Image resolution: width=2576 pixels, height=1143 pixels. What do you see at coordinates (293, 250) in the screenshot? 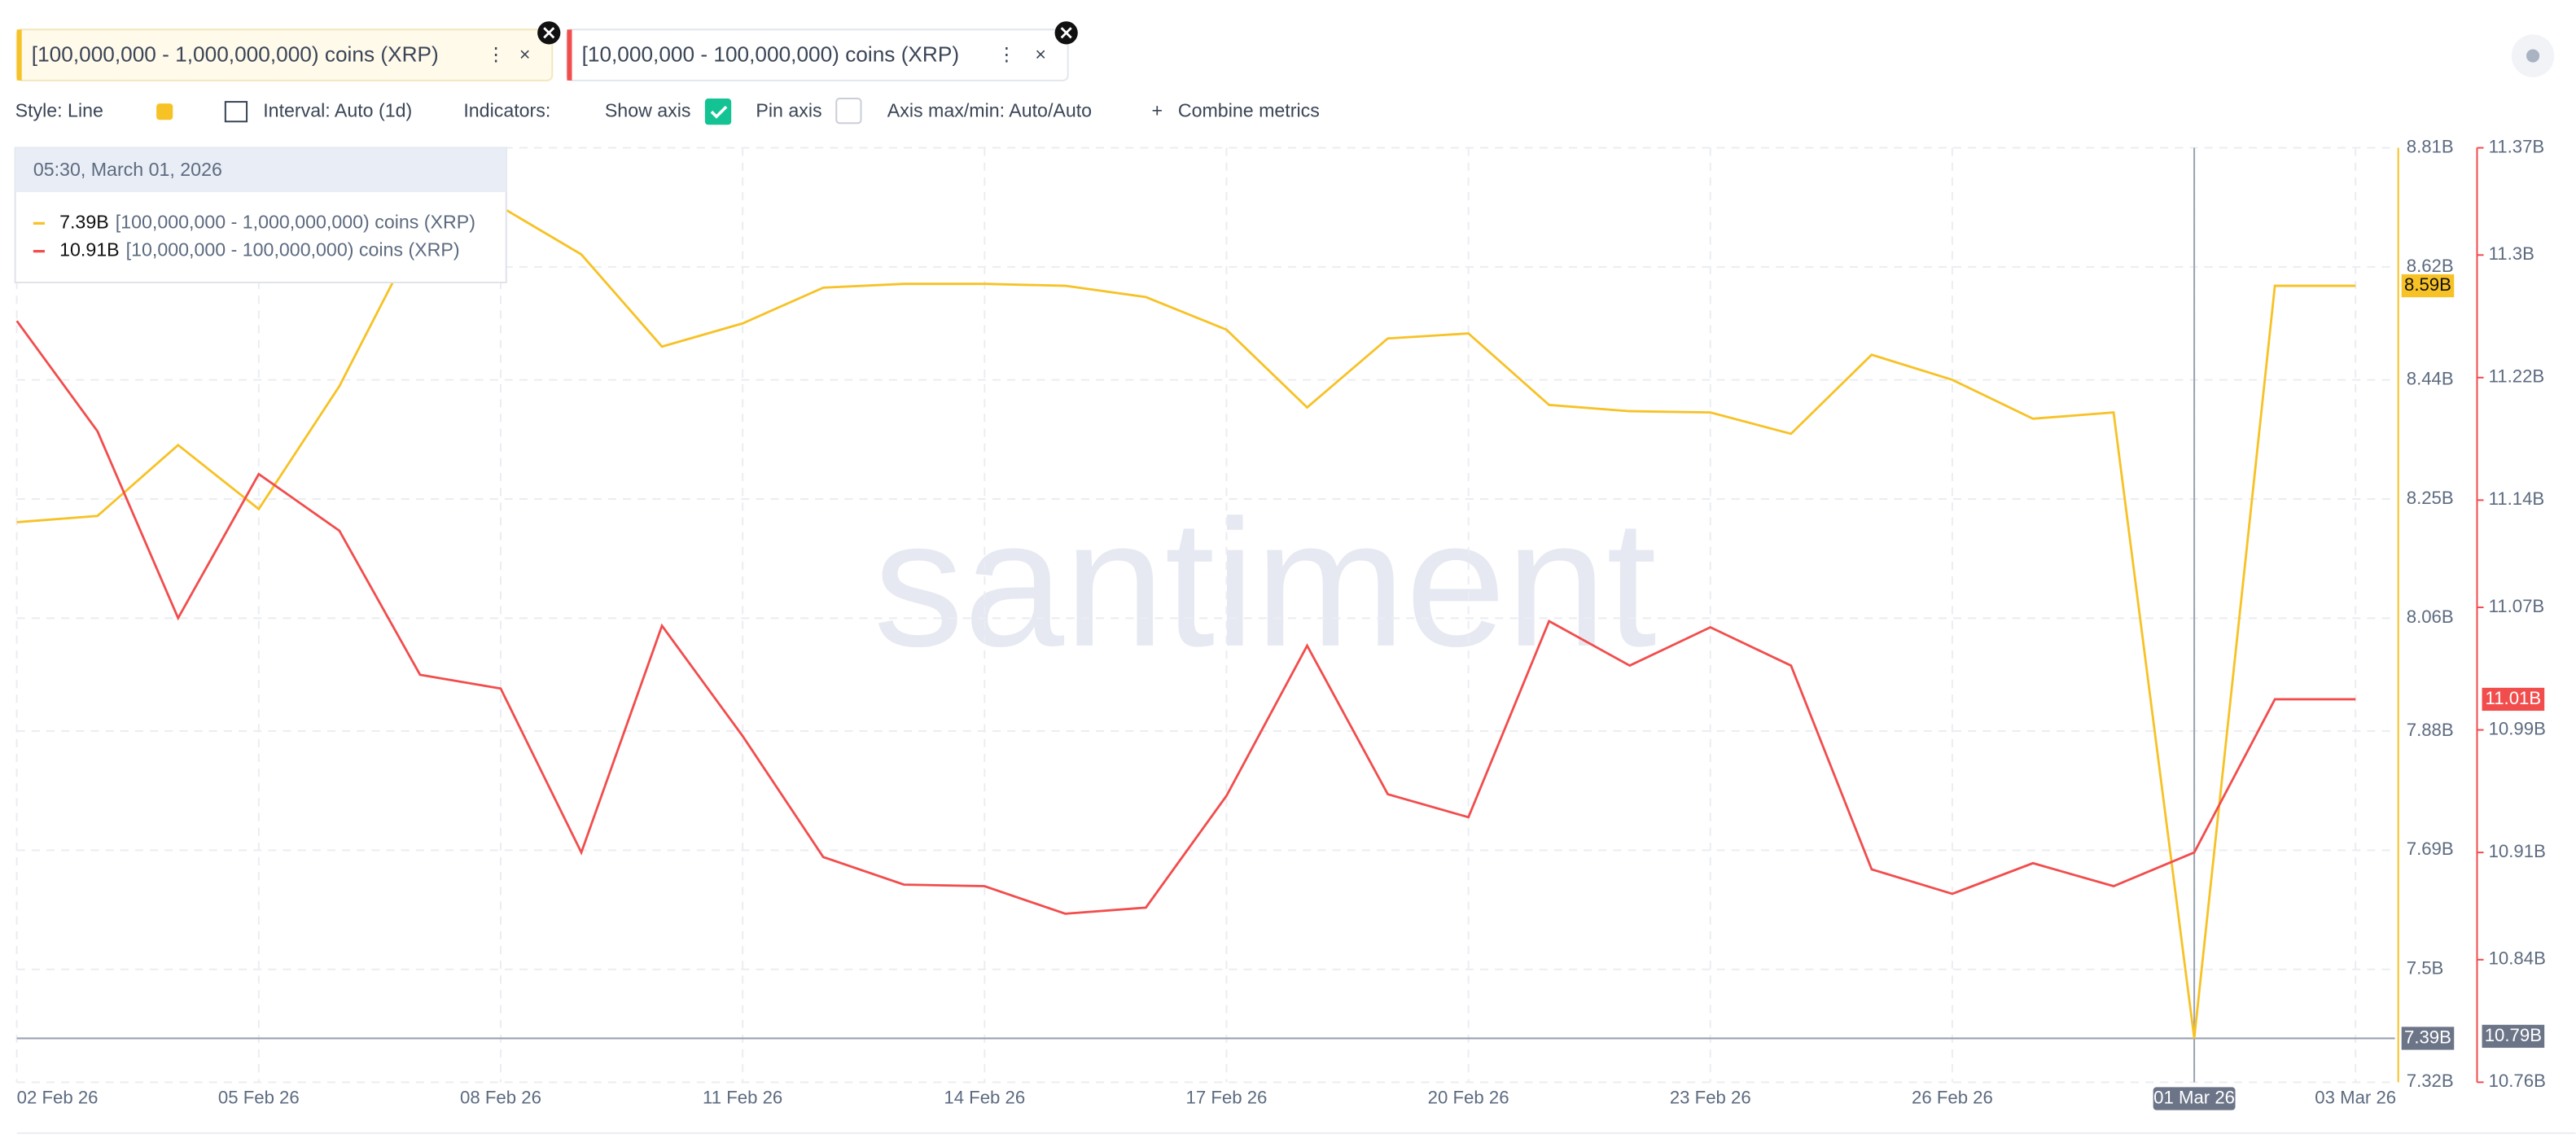
I see `tooltip-series-name: [10,000,000 - 100,000,000) coins (XRP)` at bounding box center [293, 250].